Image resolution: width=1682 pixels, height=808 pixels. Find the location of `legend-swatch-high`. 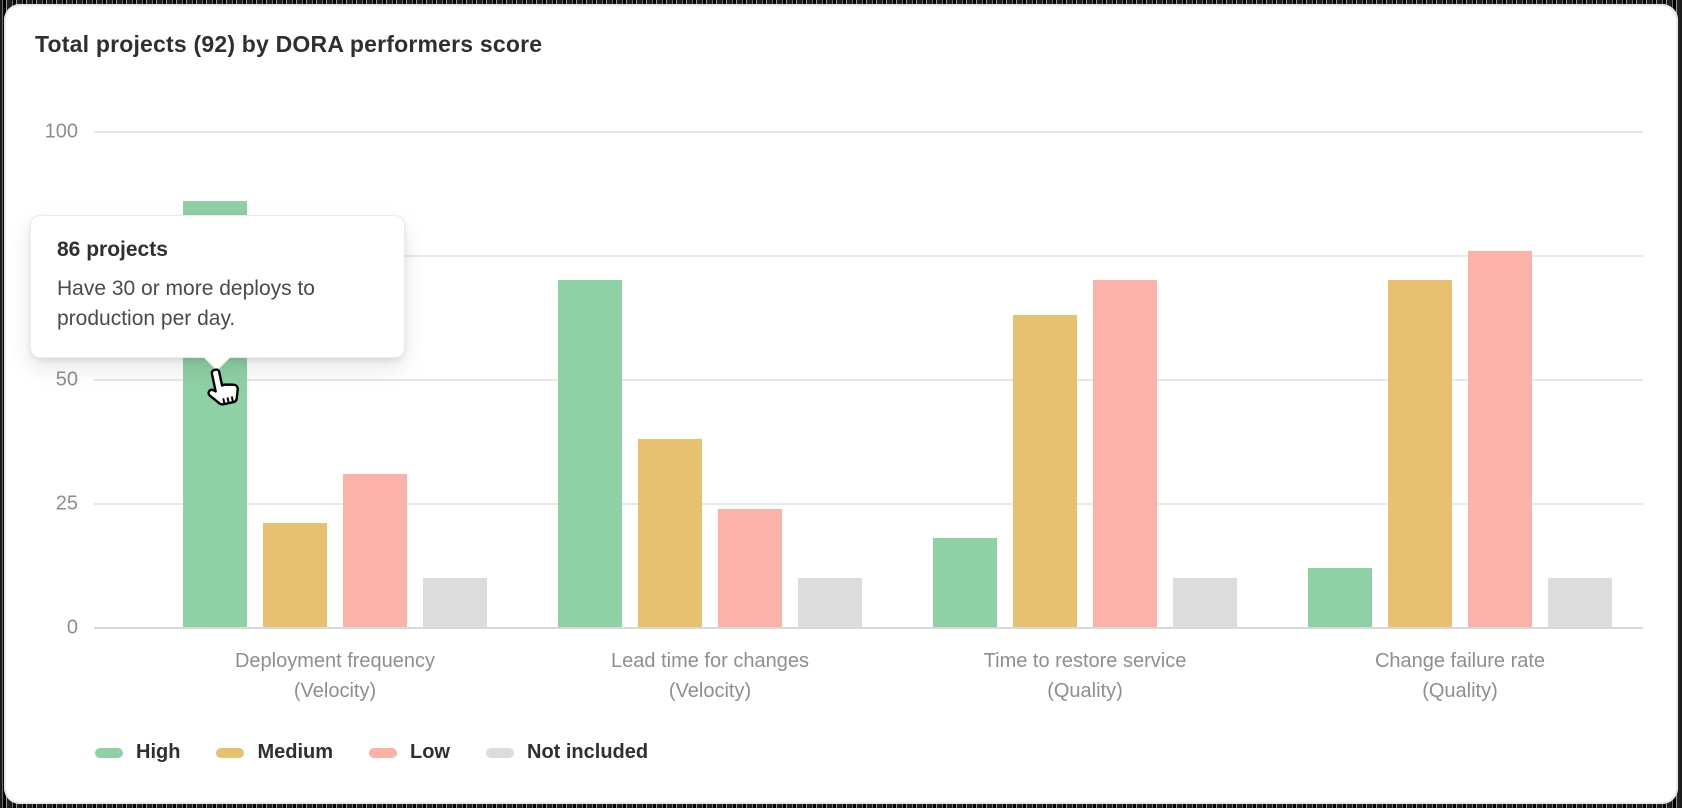

legend-swatch-high is located at coordinates (109, 752).